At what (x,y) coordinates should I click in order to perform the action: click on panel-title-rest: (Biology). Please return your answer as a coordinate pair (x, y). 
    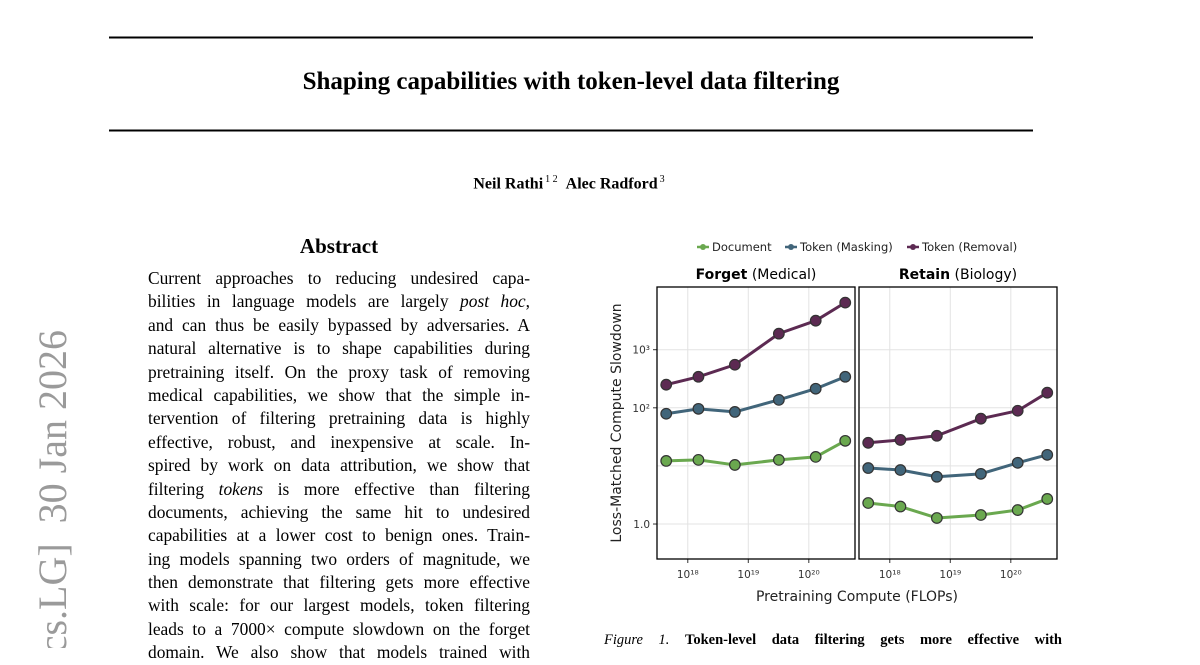
    Looking at the image, I should click on (986, 275).